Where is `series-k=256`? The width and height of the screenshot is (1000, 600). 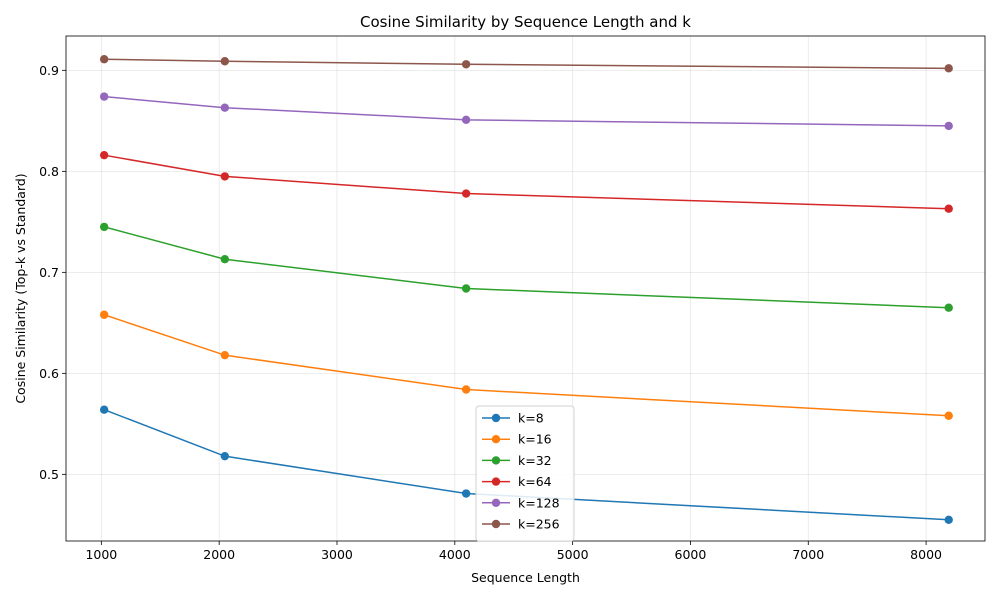 series-k=256 is located at coordinates (526, 64).